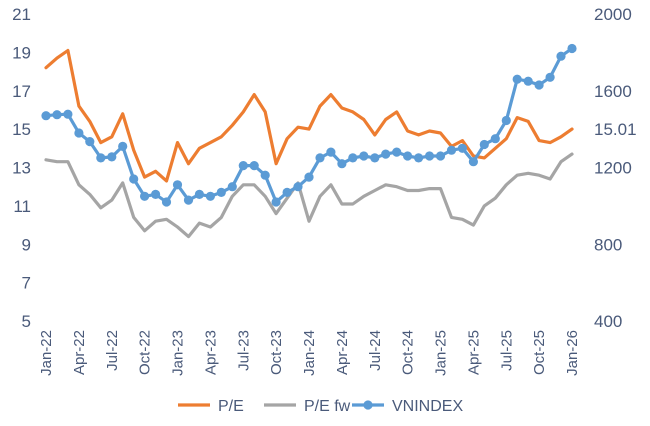 Image resolution: width=650 pixels, height=426 pixels. Describe the element at coordinates (408, 352) in the screenshot. I see `x-axis-tick-label: Oct-24` at that location.